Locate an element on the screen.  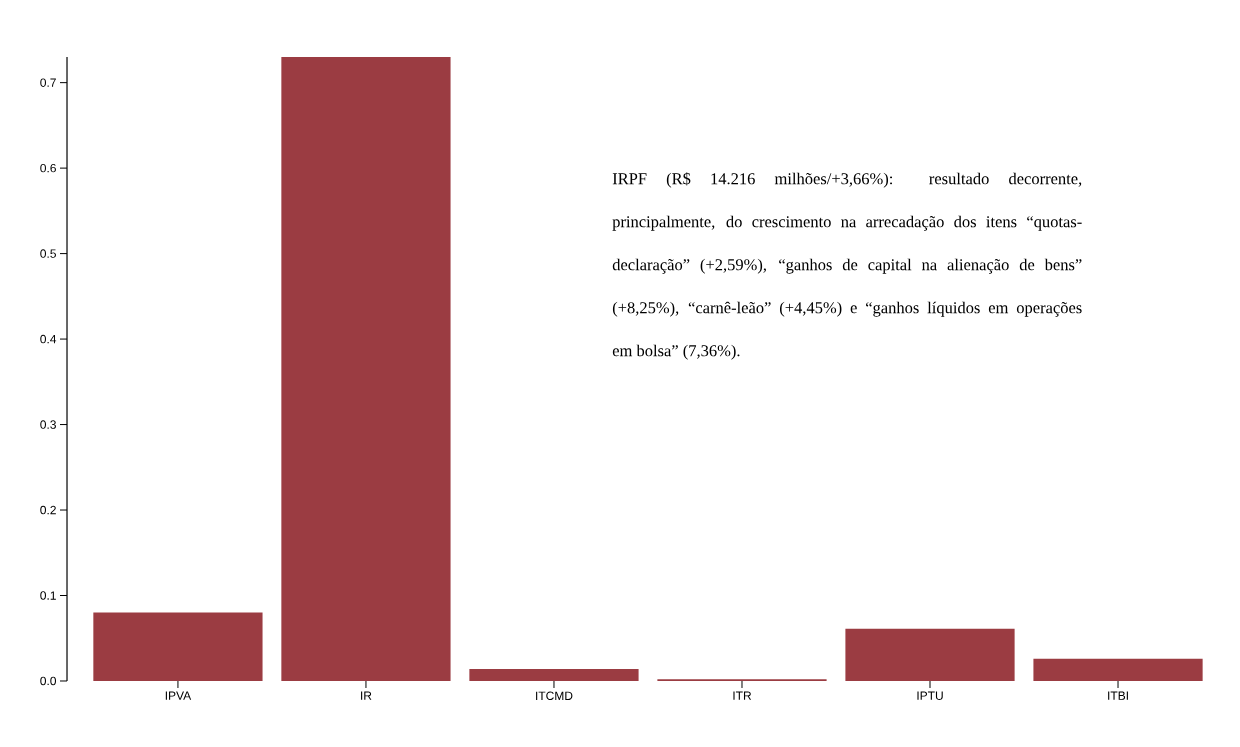
x-tick-label: IPTU is located at coordinates (930, 695).